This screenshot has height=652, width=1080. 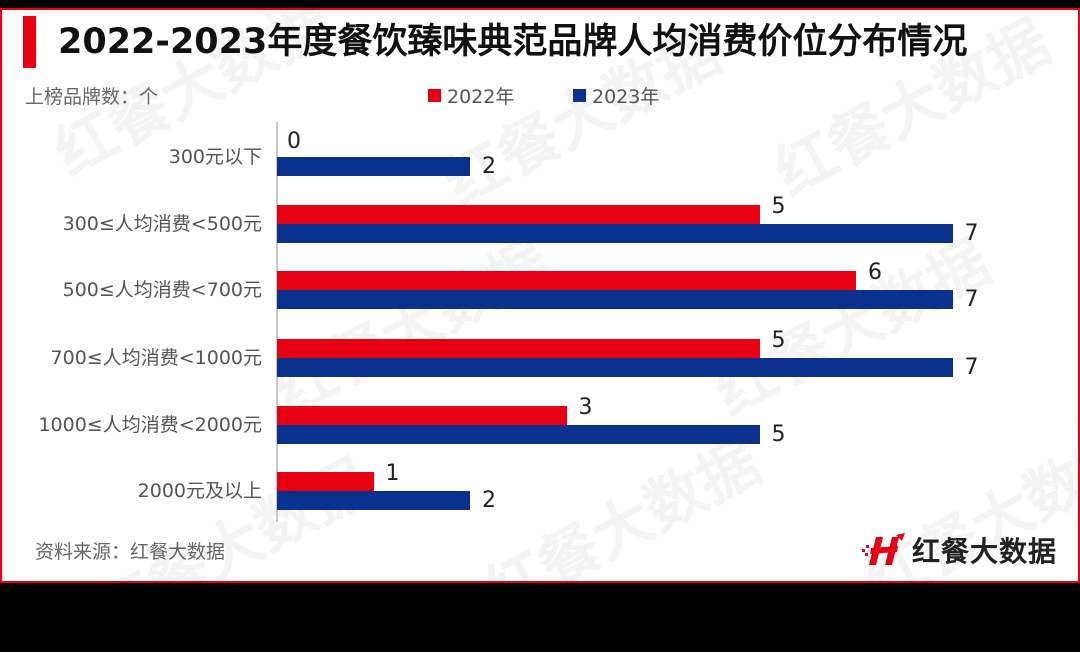 What do you see at coordinates (883, 549) in the screenshot?
I see `logo-mark-icon` at bounding box center [883, 549].